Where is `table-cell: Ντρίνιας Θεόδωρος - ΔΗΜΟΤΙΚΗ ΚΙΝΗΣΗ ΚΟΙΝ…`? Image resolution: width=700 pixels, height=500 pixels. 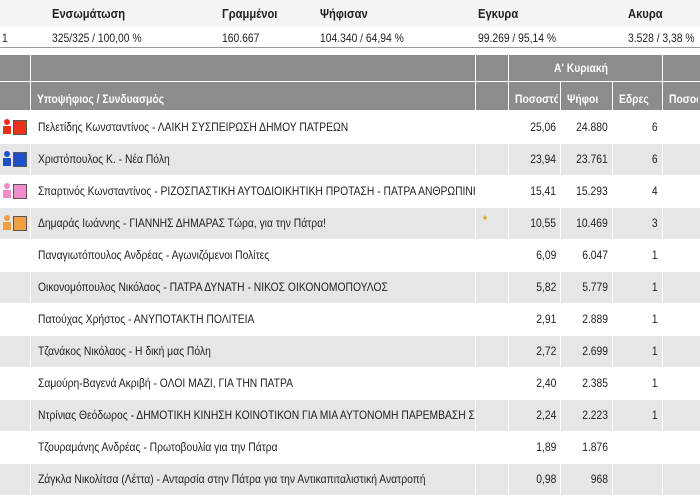
table-cell: Ντρίνιας Θεόδωρος - ΔΗΜΟΤΙΚΗ ΚΙΝΗΣΗ ΚΟΙΝ… is located at coordinates (253, 415).